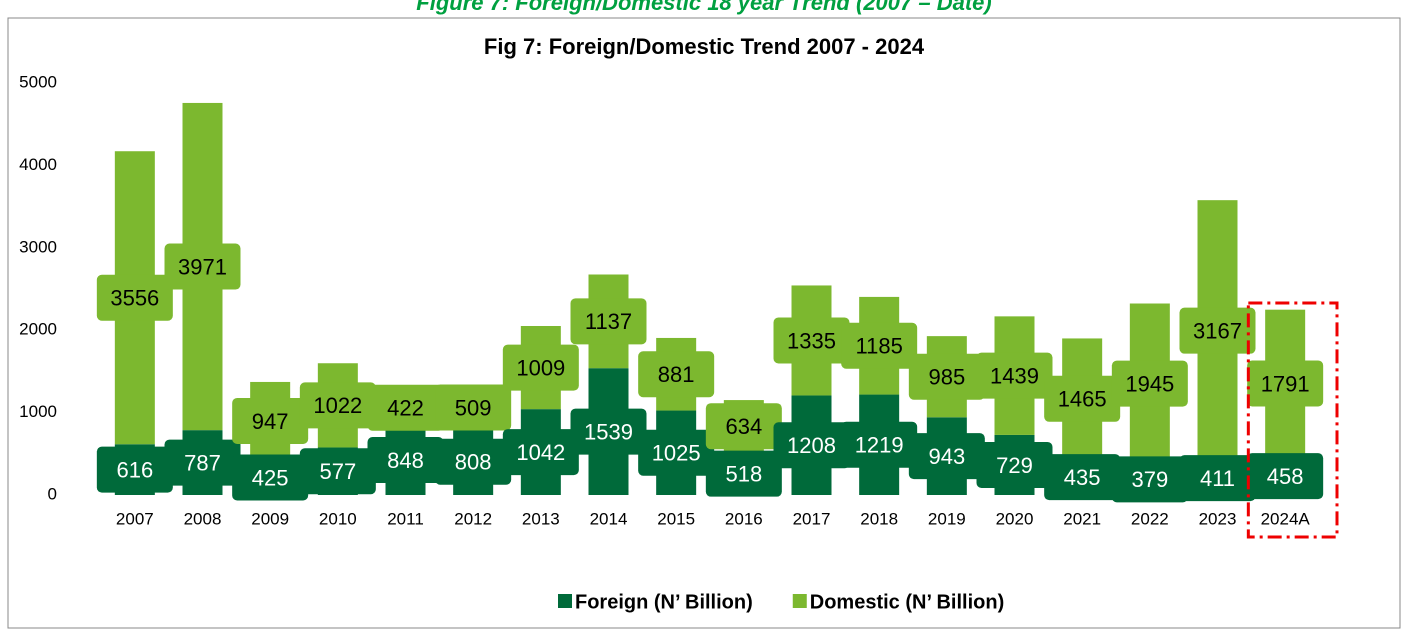 The image size is (1408, 630). What do you see at coordinates (1150, 518) in the screenshot?
I see `x-tick-label: 2022` at bounding box center [1150, 518].